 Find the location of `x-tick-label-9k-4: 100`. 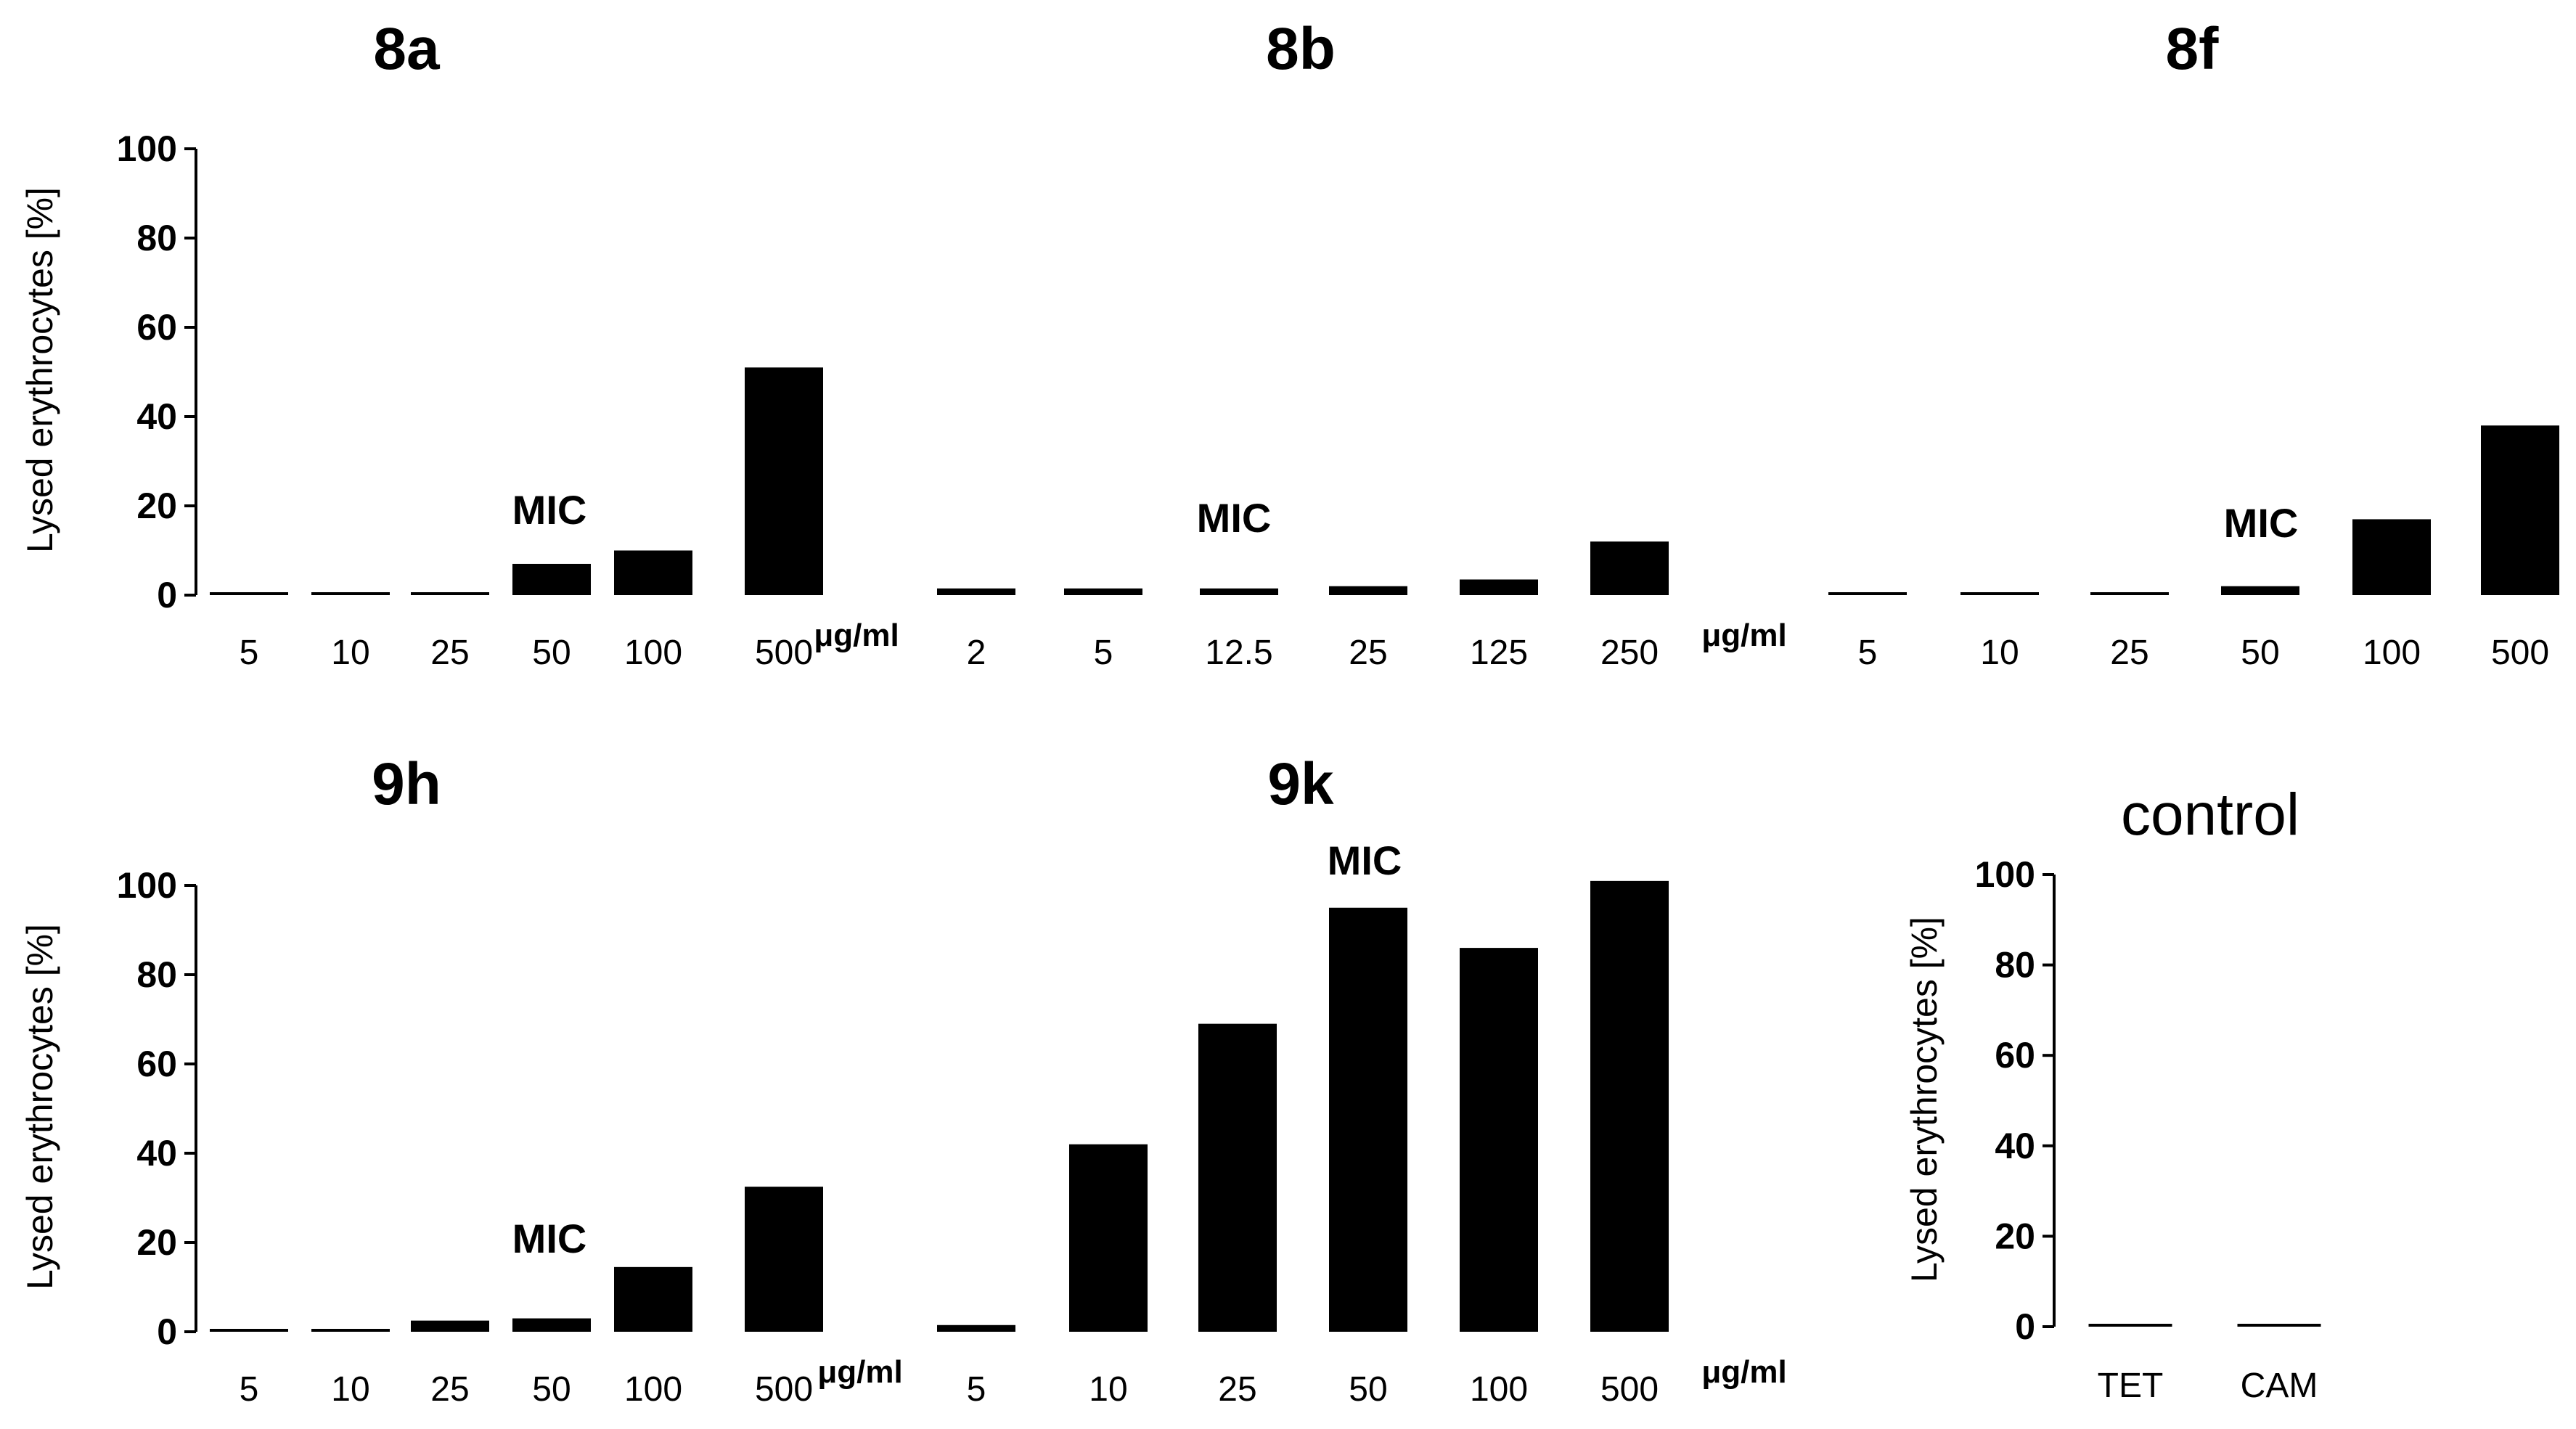

x-tick-label-9k-4: 100 is located at coordinates (1499, 1389).